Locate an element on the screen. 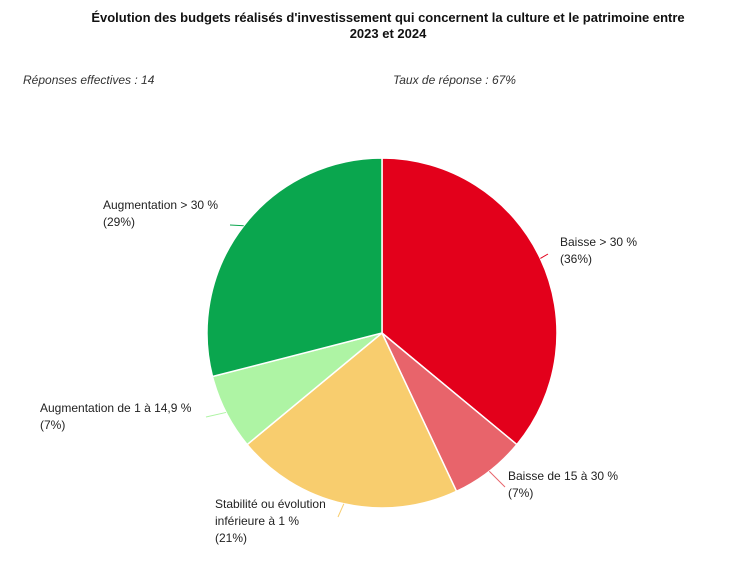  slice-label: Augmentation > 30 % (29%) is located at coordinates (160, 213).